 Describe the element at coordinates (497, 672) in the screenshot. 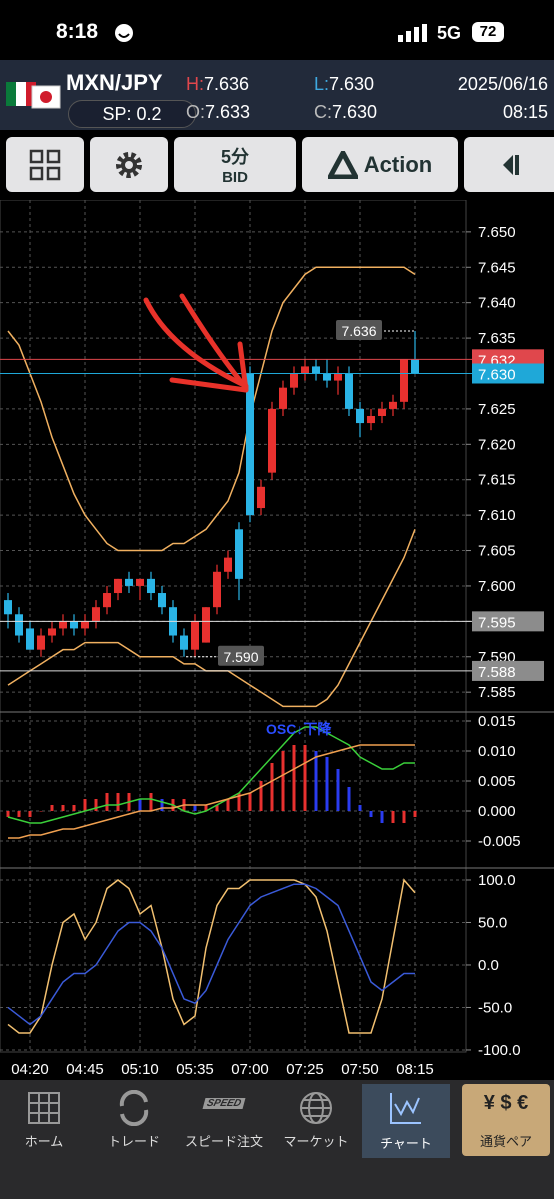

I see `price-tag-label: 7.588` at that location.